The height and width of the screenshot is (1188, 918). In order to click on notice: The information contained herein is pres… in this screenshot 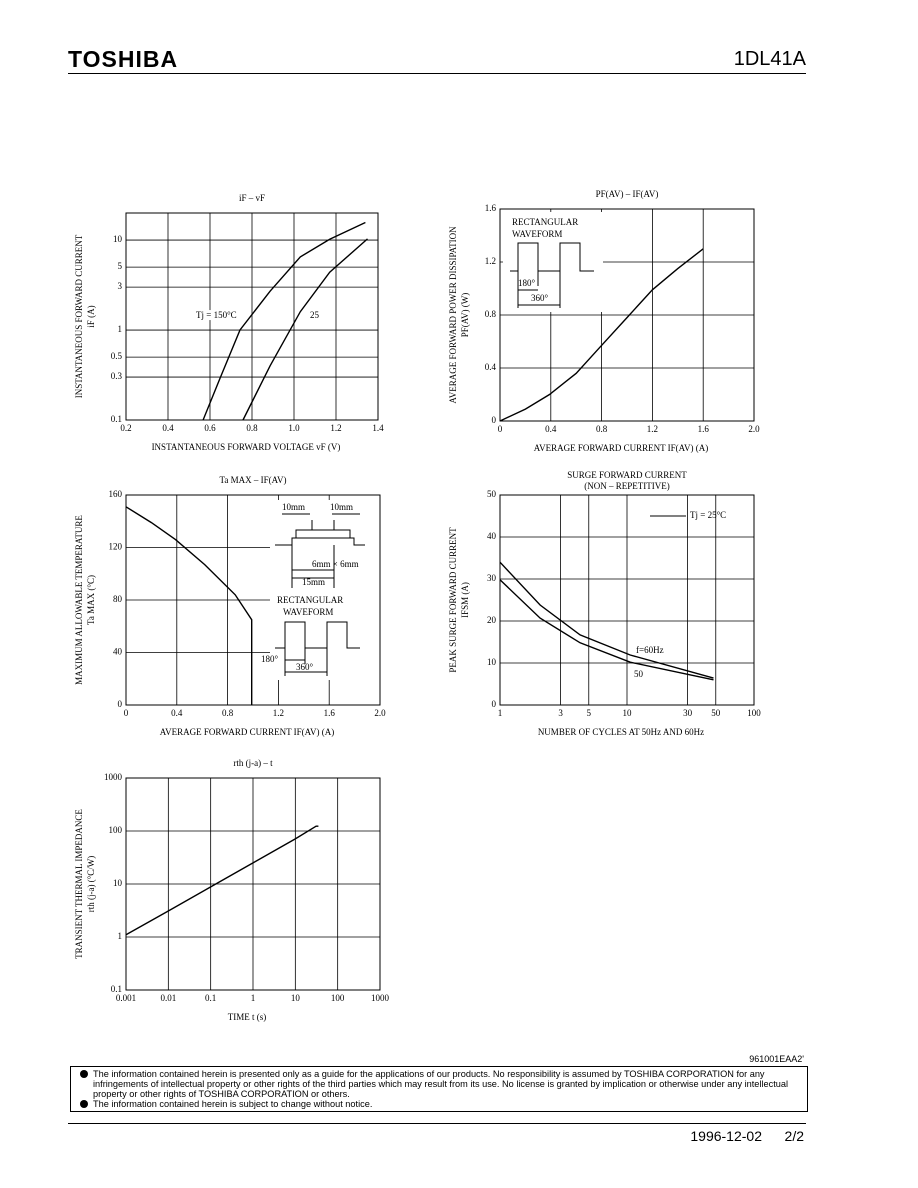, I will do `click(438, 1084)`.